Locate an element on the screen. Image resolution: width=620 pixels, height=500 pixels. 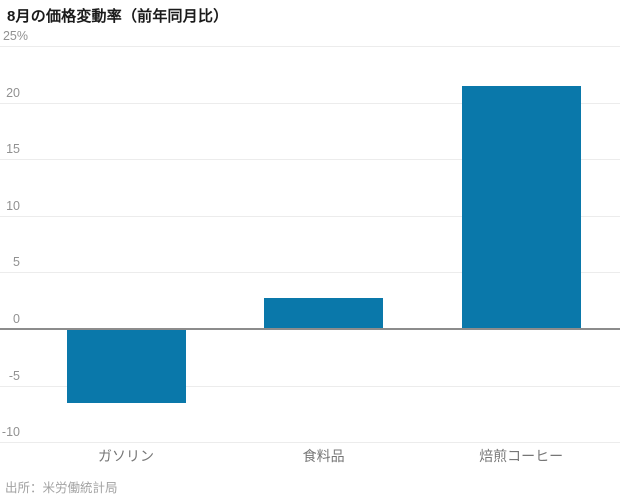
y-axis-tick-label: 15 is located at coordinates (13, 149).